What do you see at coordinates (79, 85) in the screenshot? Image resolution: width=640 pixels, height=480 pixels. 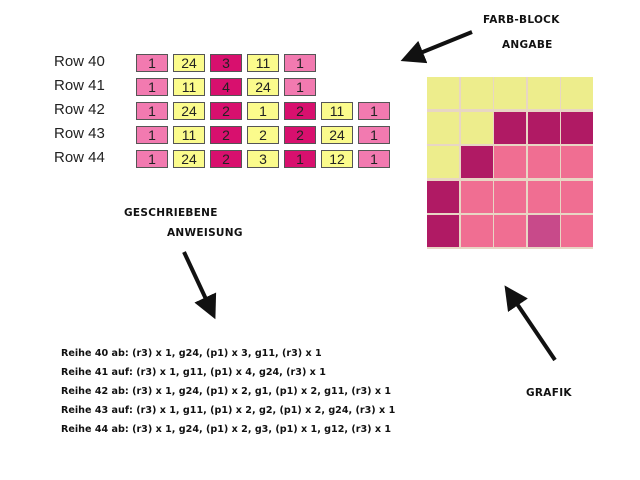 I see `row-label: Row 41` at bounding box center [79, 85].